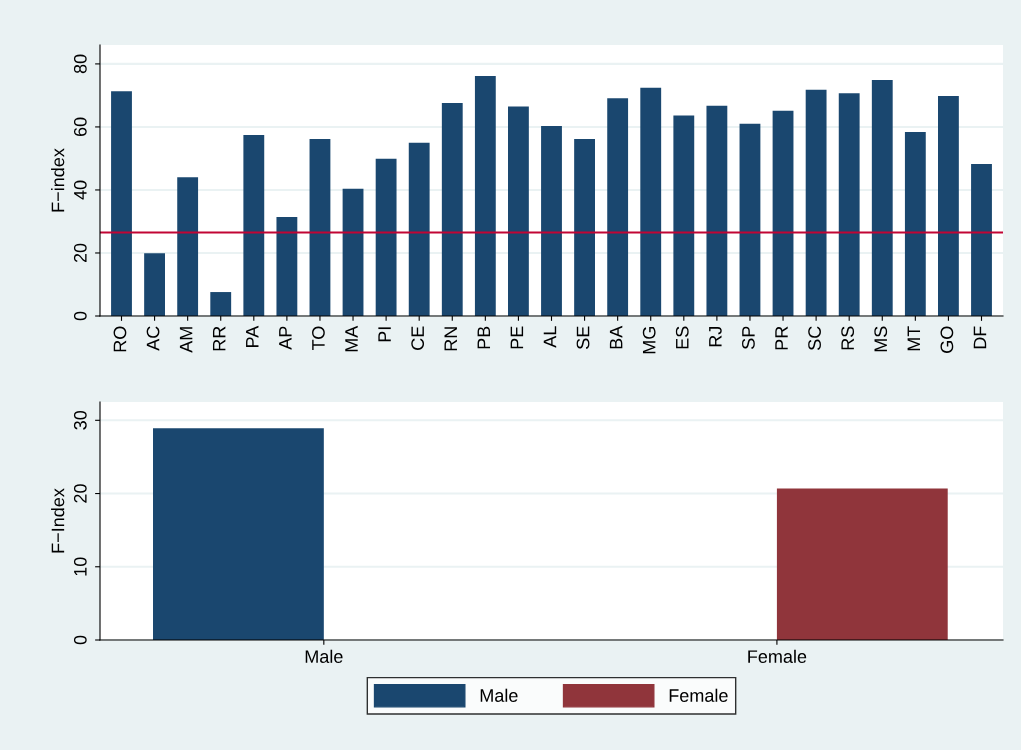  Describe the element at coordinates (80, 64) in the screenshot. I see `y-tick-label: 80` at that location.